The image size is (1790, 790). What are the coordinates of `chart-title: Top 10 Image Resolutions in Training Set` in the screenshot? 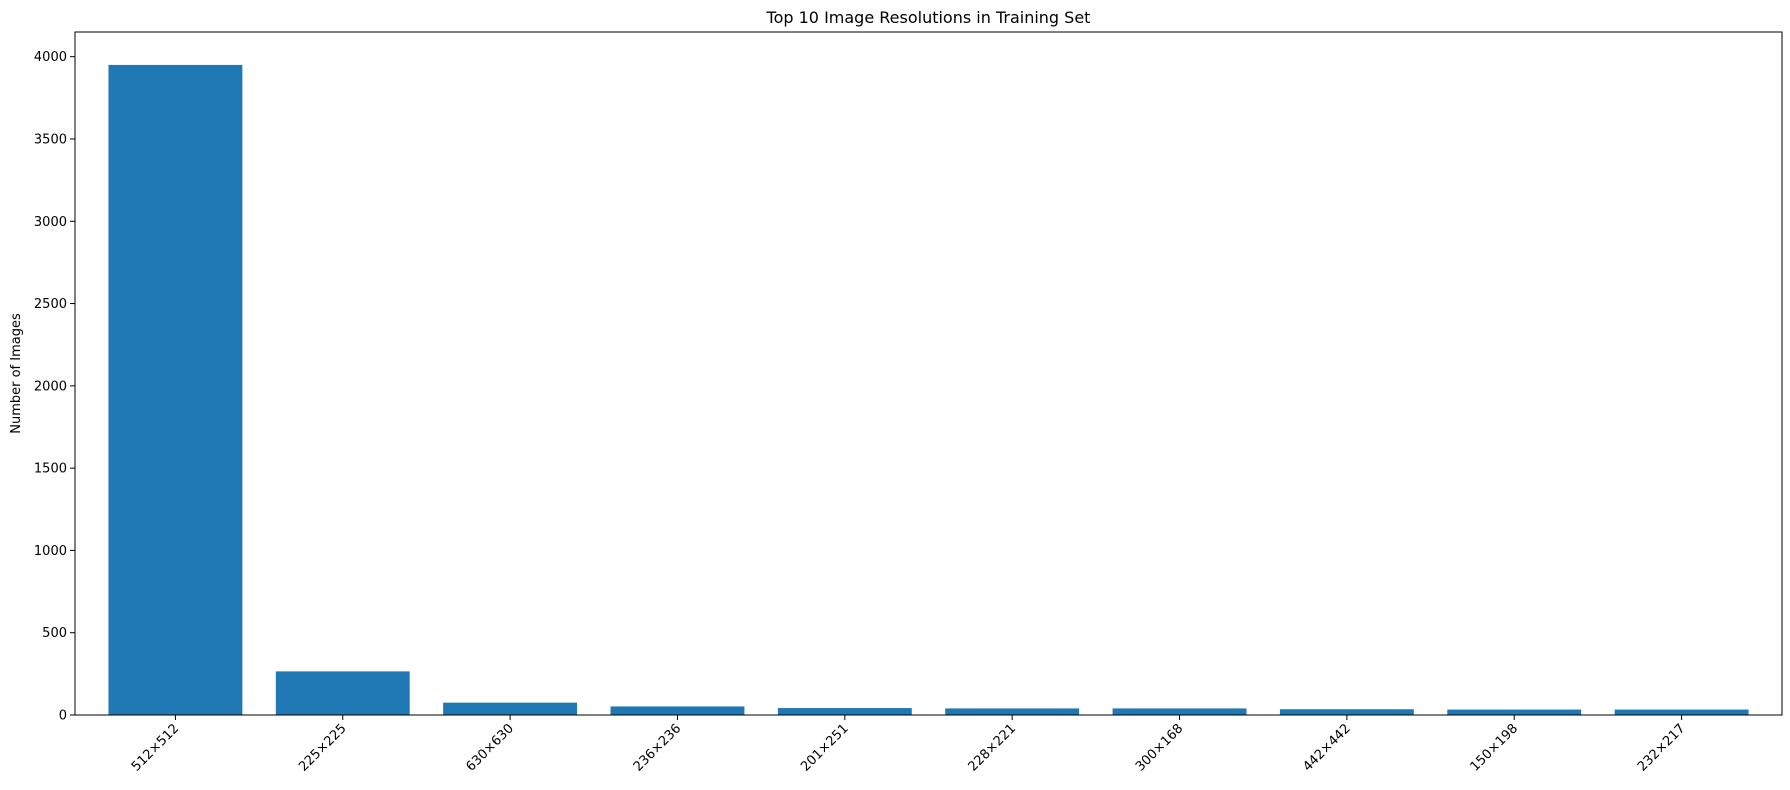 It's located at (928, 17).